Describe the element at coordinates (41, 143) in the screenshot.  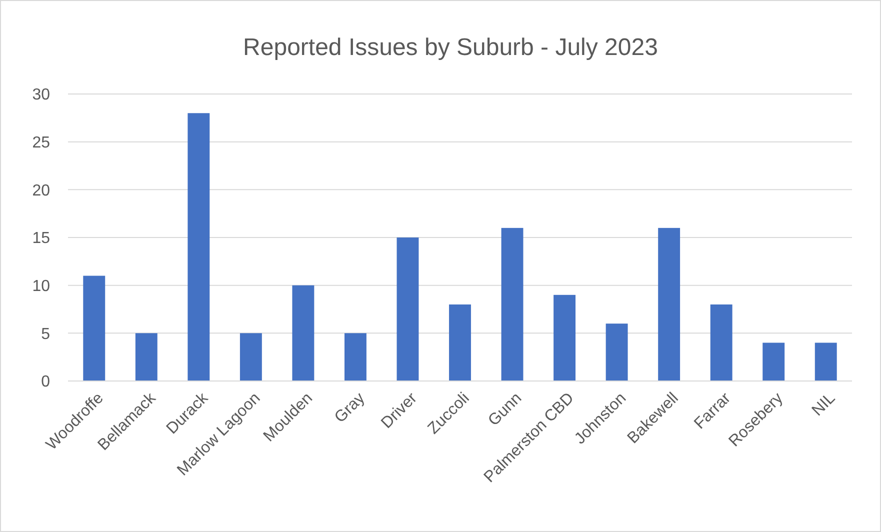
I see `y-tick-label: 25` at that location.